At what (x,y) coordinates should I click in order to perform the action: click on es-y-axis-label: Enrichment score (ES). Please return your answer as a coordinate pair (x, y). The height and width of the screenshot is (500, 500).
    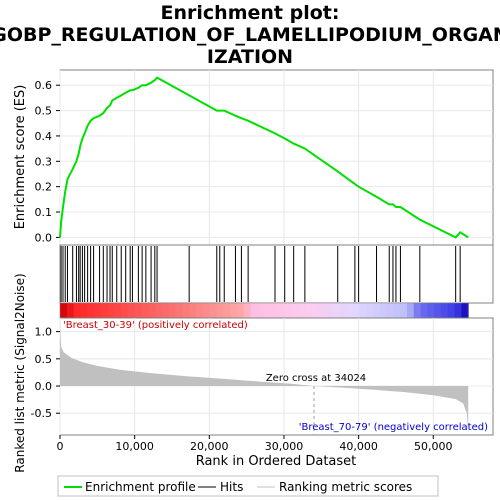
    Looking at the image, I should click on (20, 157).